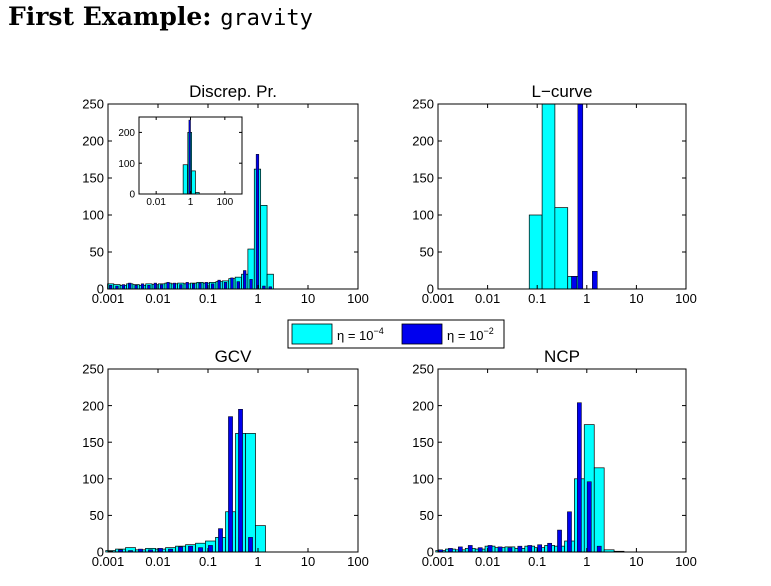 This screenshot has width=771, height=586. What do you see at coordinates (234, 356) in the screenshot?
I see `chart-title: GCV` at bounding box center [234, 356].